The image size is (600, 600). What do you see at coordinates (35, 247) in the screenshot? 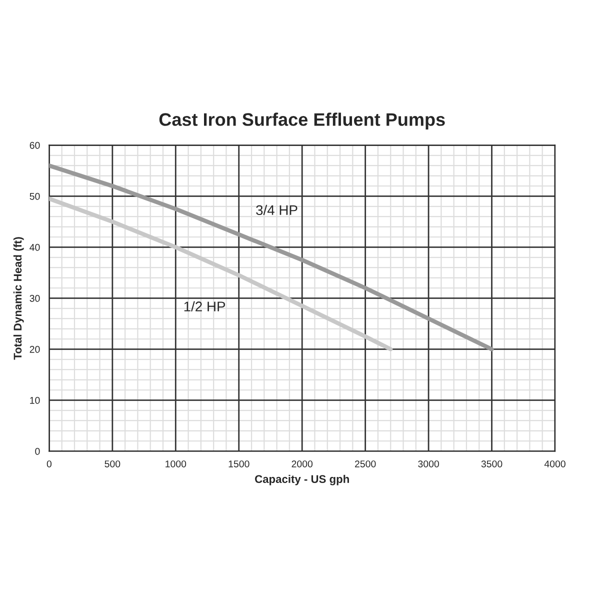
I see `y-tick-label: 40` at bounding box center [35, 247].